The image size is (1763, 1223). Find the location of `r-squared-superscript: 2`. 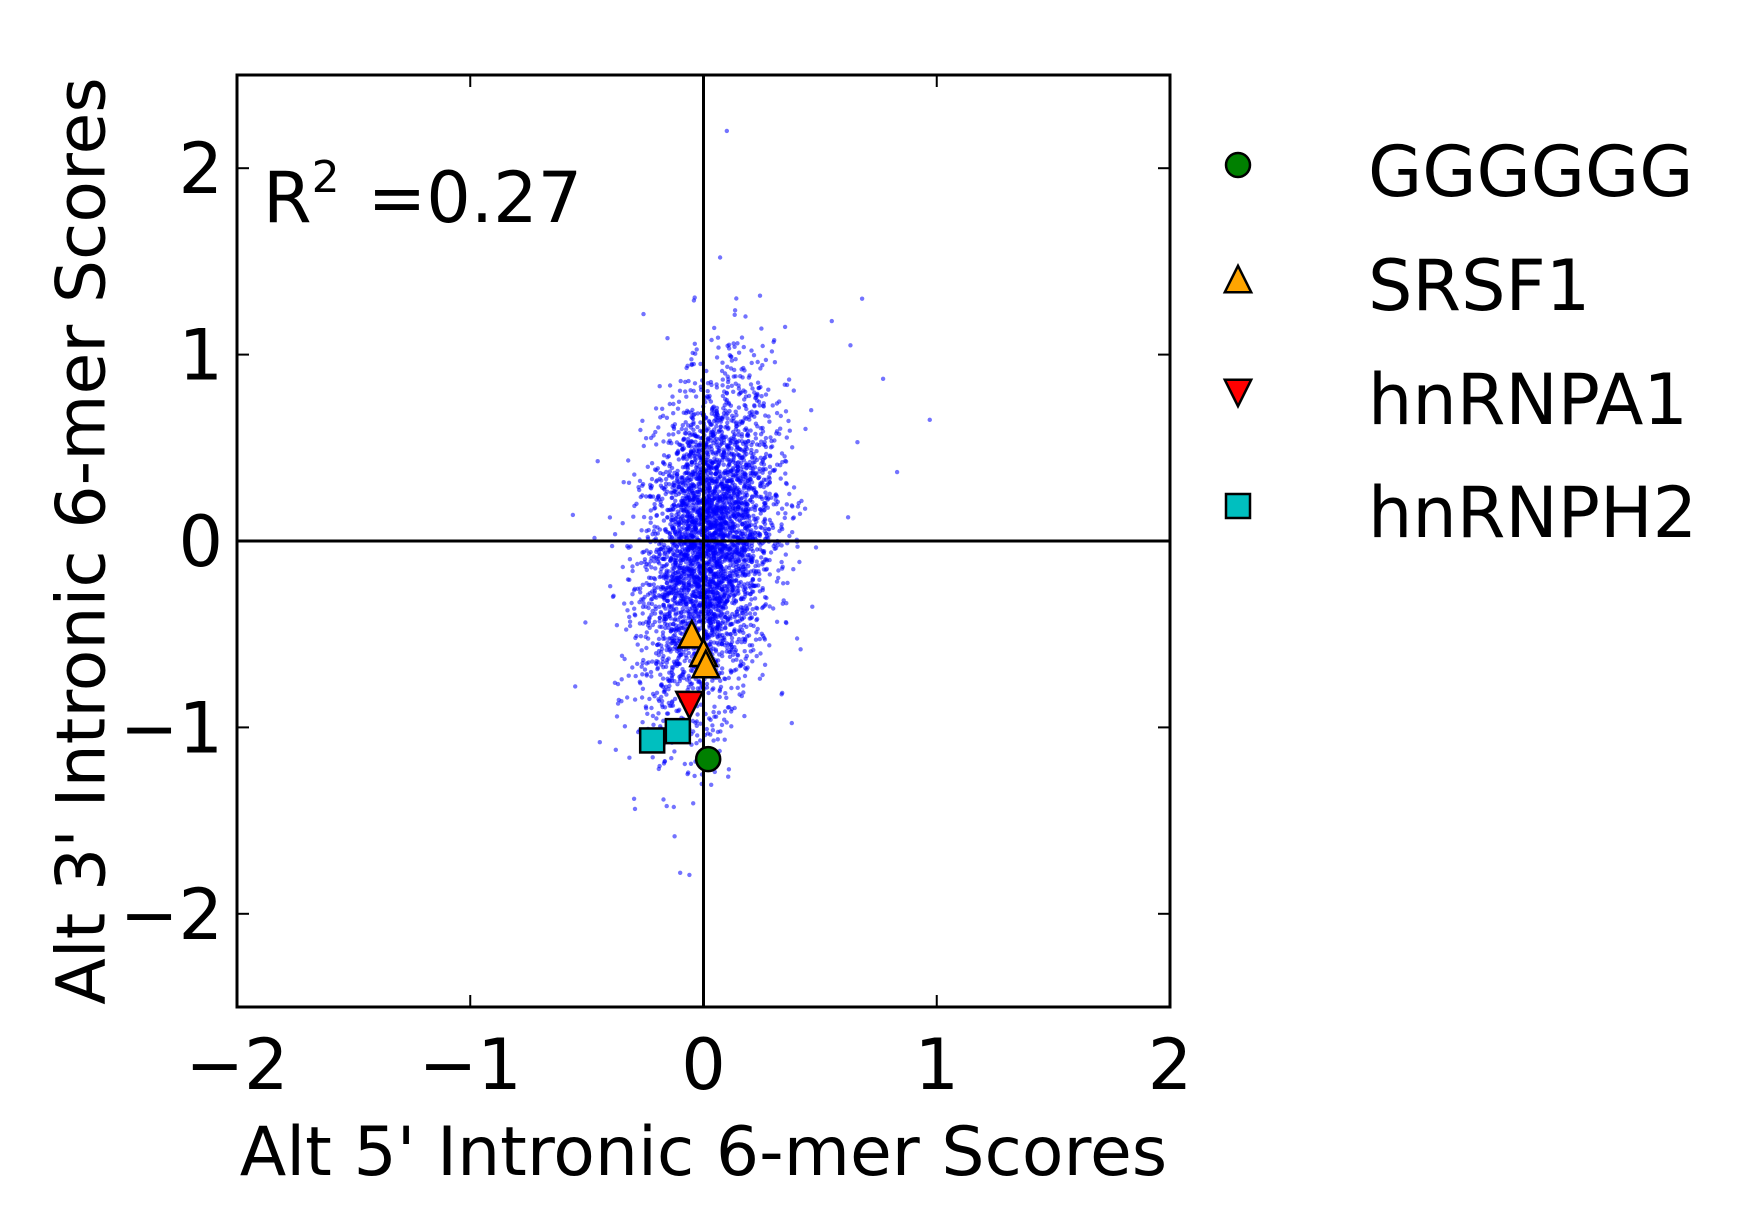

r-squared-superscript: 2 is located at coordinates (326, 177).